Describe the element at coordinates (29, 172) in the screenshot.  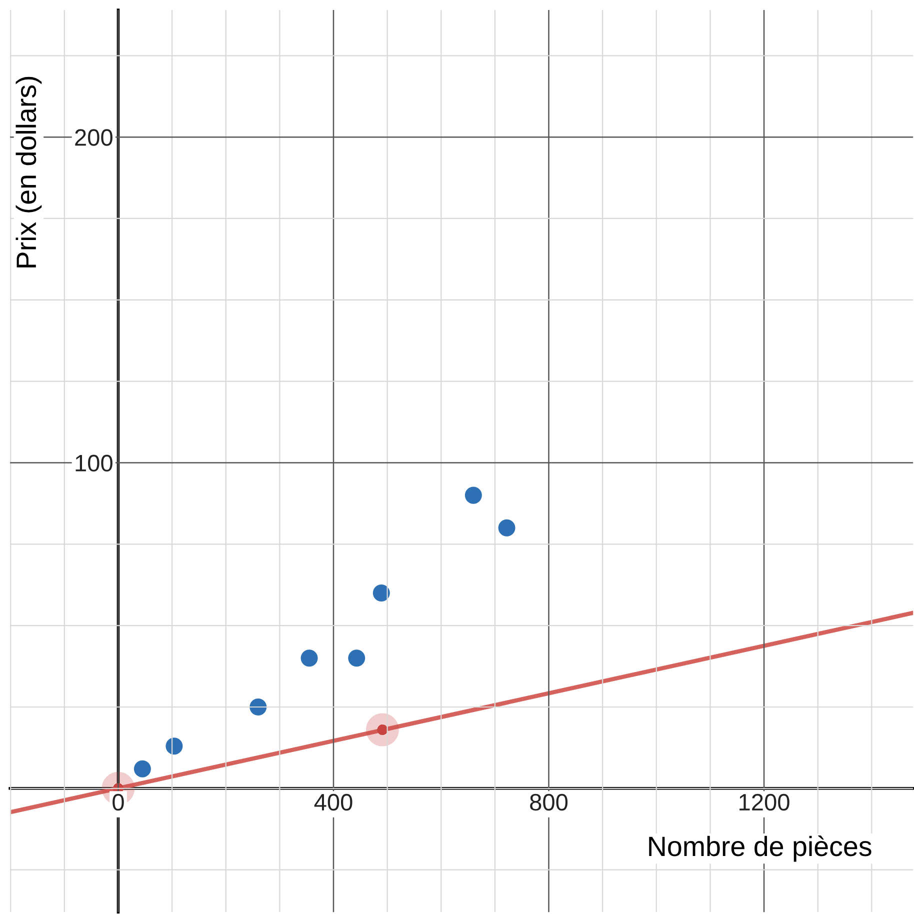
I see `y-axis-title: Prix (en dollars)` at that location.